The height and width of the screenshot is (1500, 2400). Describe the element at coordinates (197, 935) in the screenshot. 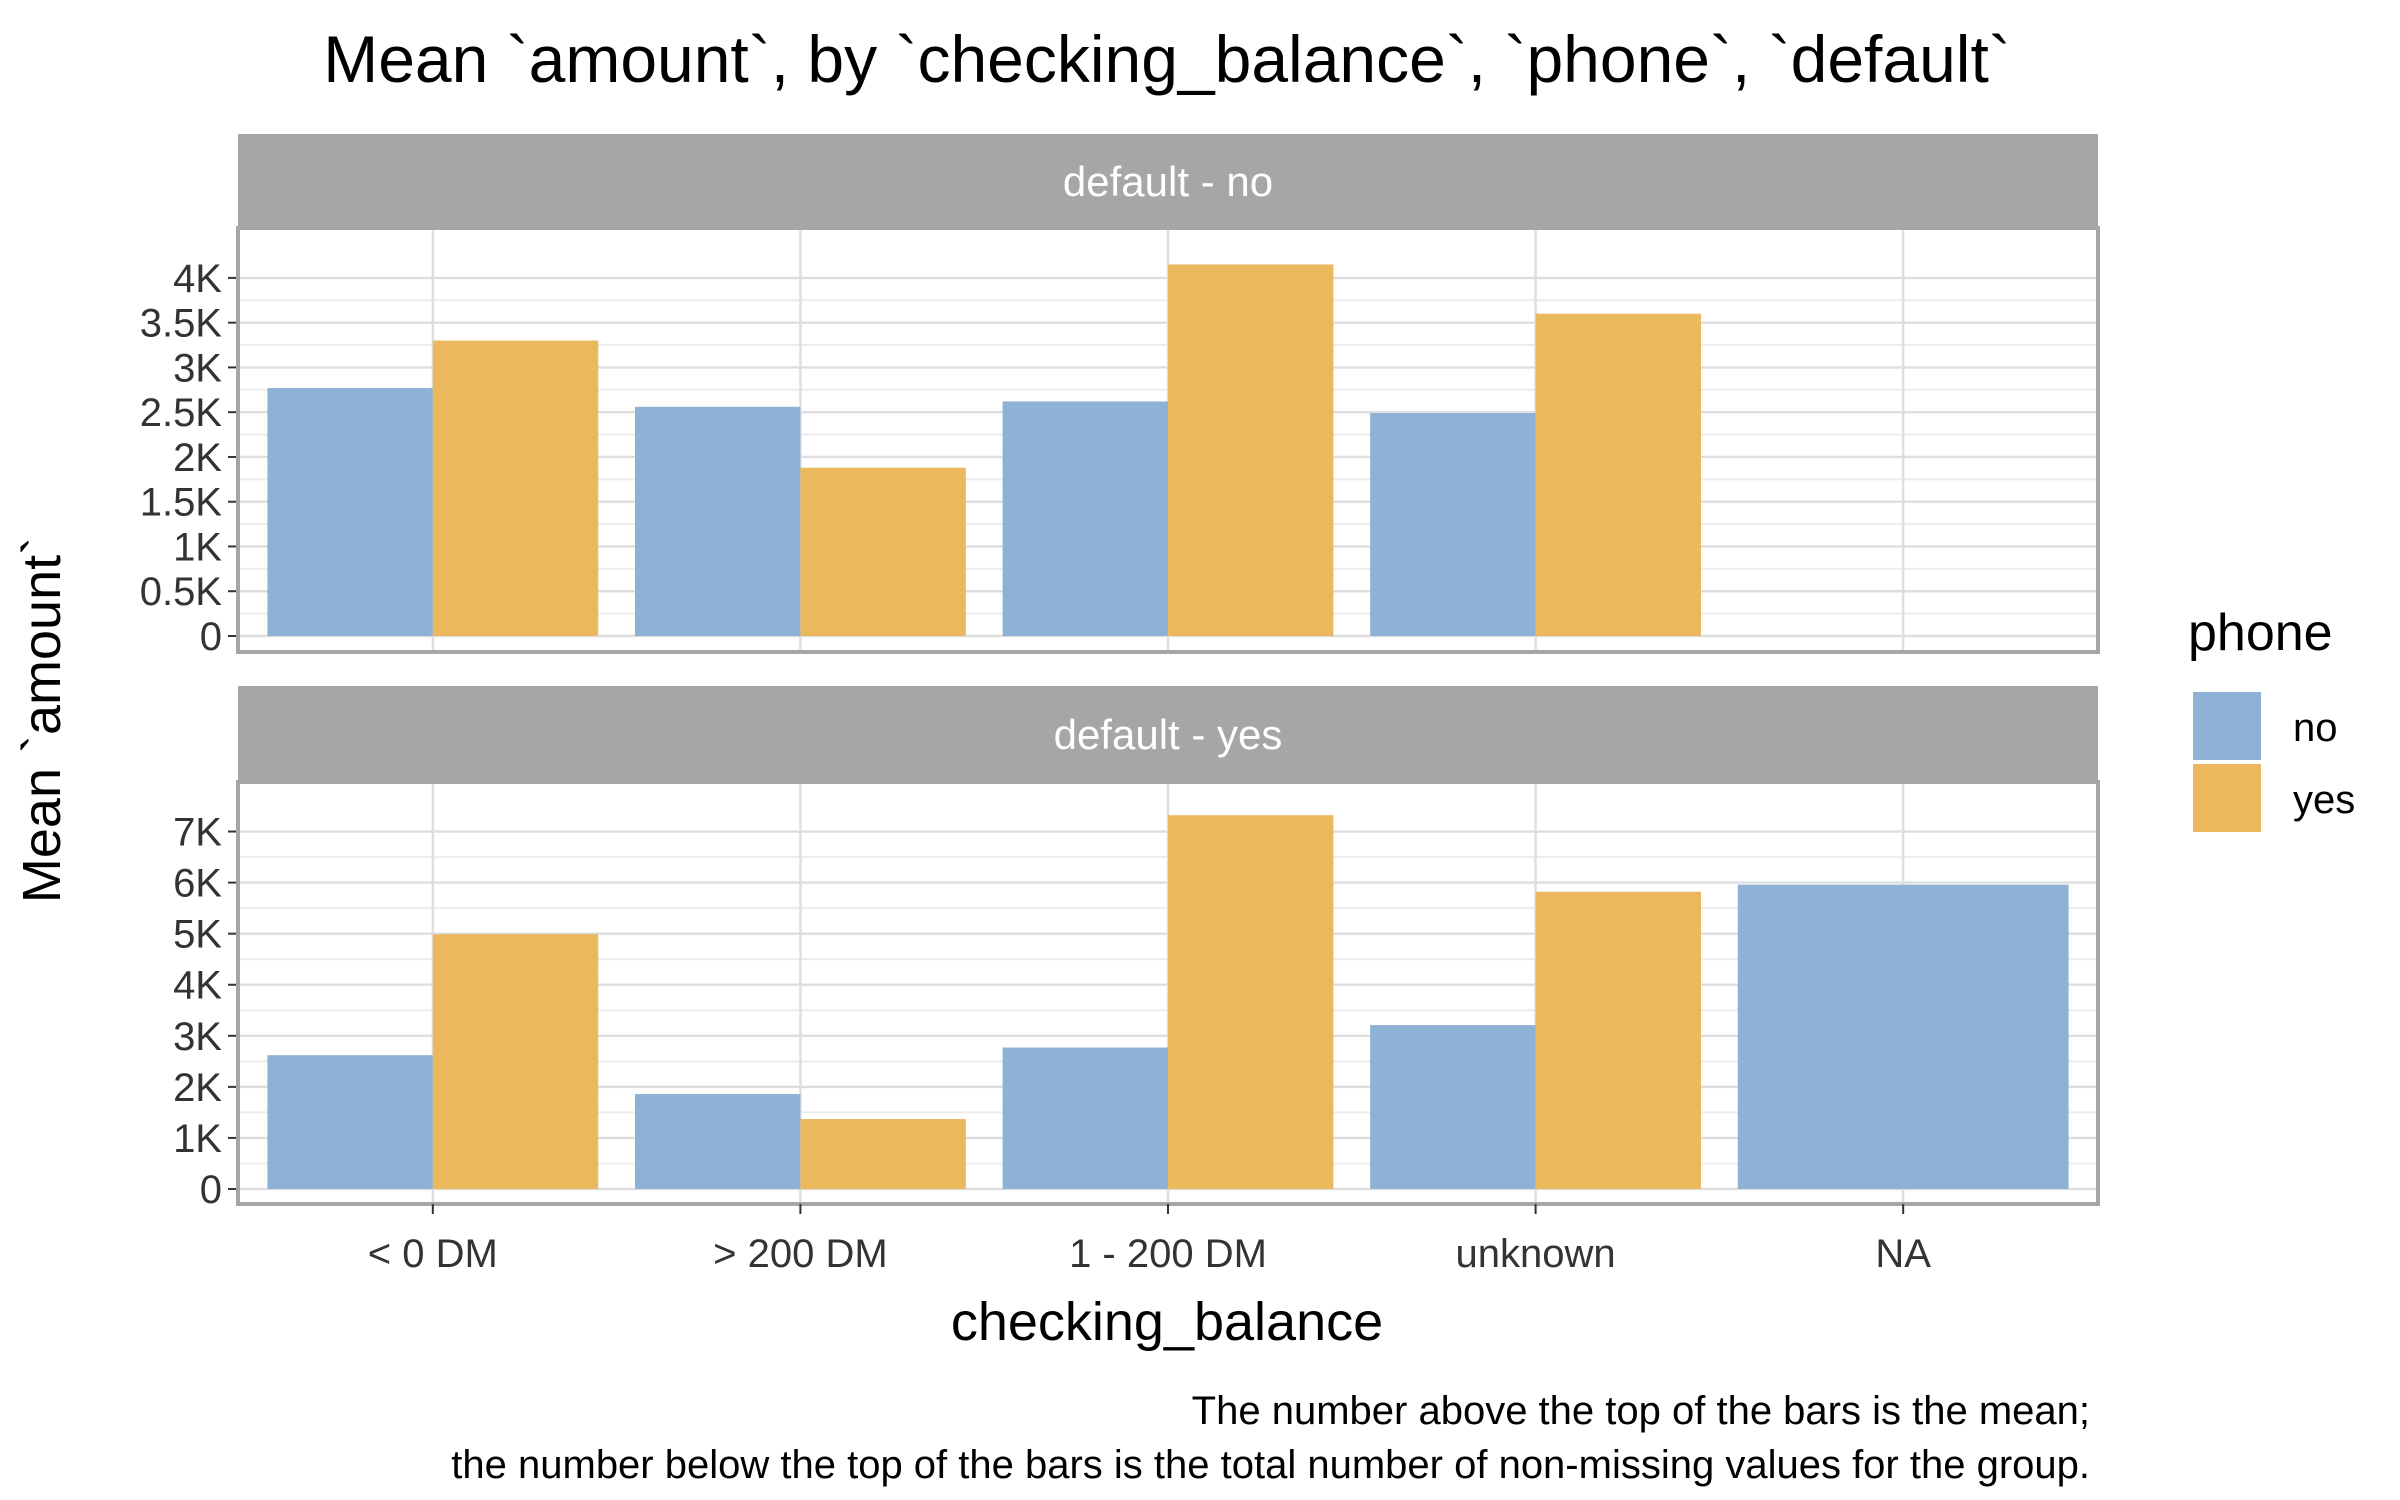

I see `y-tick-label: 5K` at that location.